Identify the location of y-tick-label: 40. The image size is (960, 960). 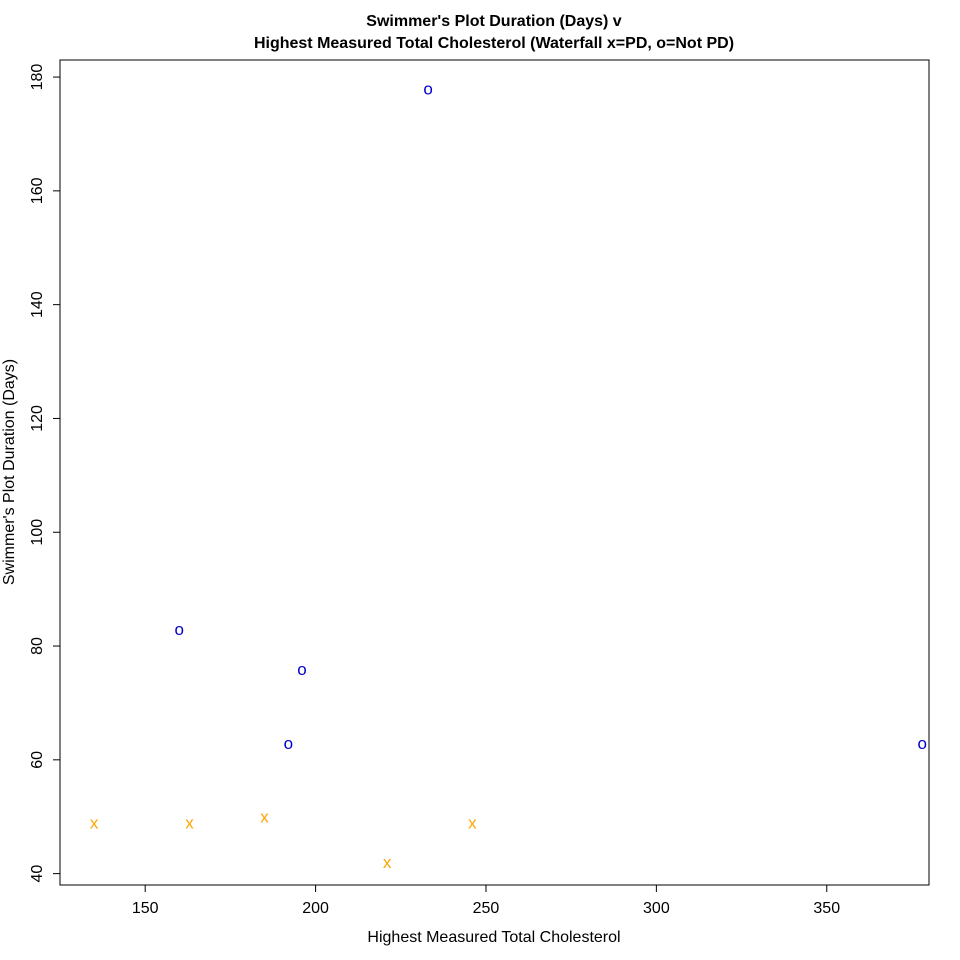
(37, 874).